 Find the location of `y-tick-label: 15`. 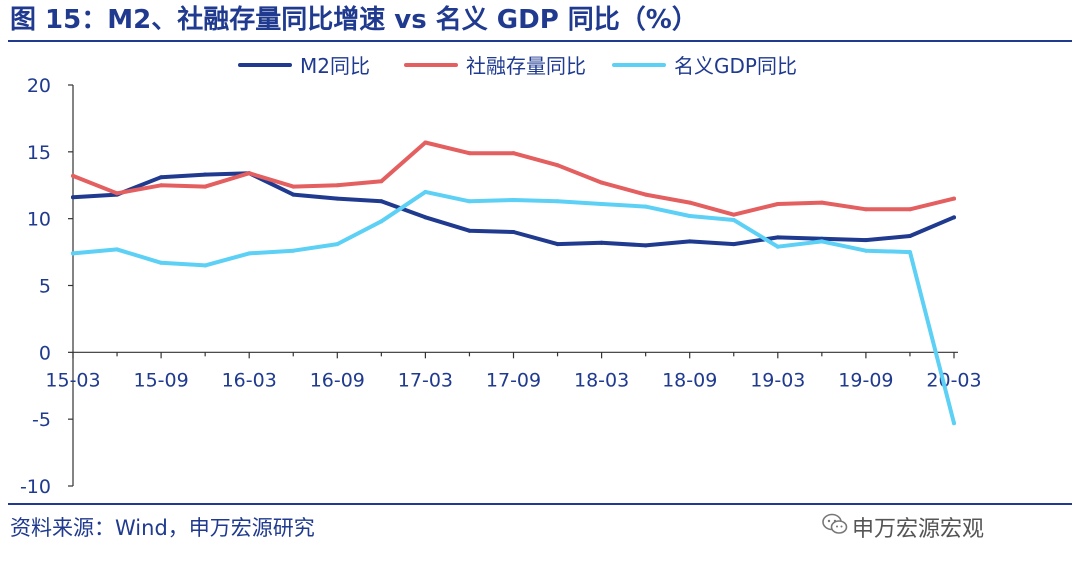

y-tick-label: 15 is located at coordinates (39, 153).